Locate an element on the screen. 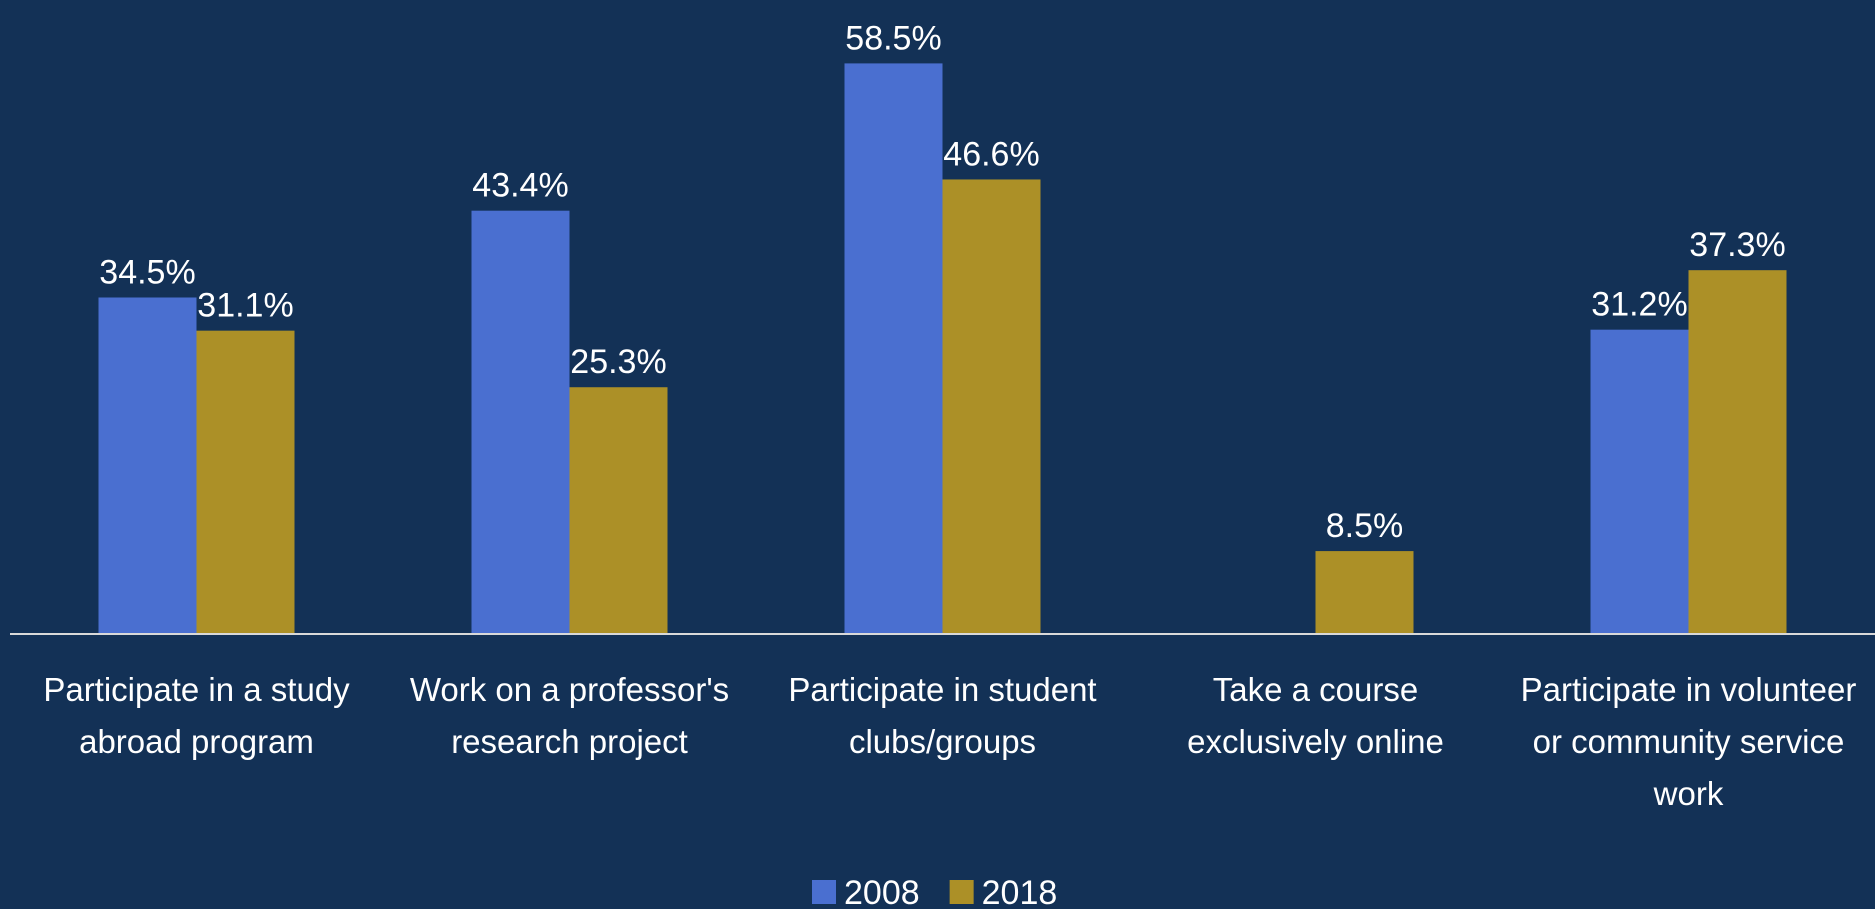  value-label: 31.1% is located at coordinates (245, 306).